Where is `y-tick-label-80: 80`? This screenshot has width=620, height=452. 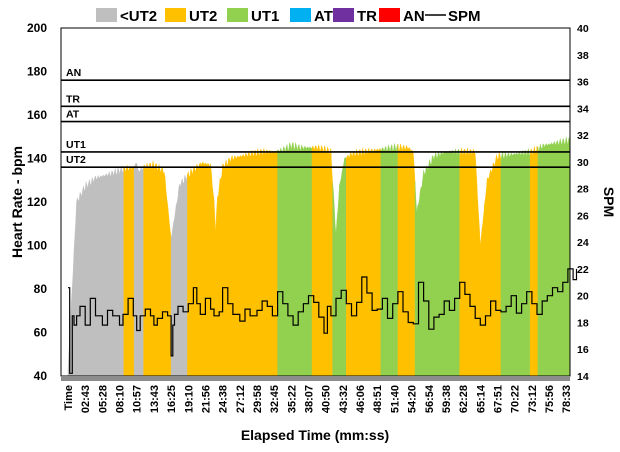 y-tick-label-80: 80 is located at coordinates (41, 289).